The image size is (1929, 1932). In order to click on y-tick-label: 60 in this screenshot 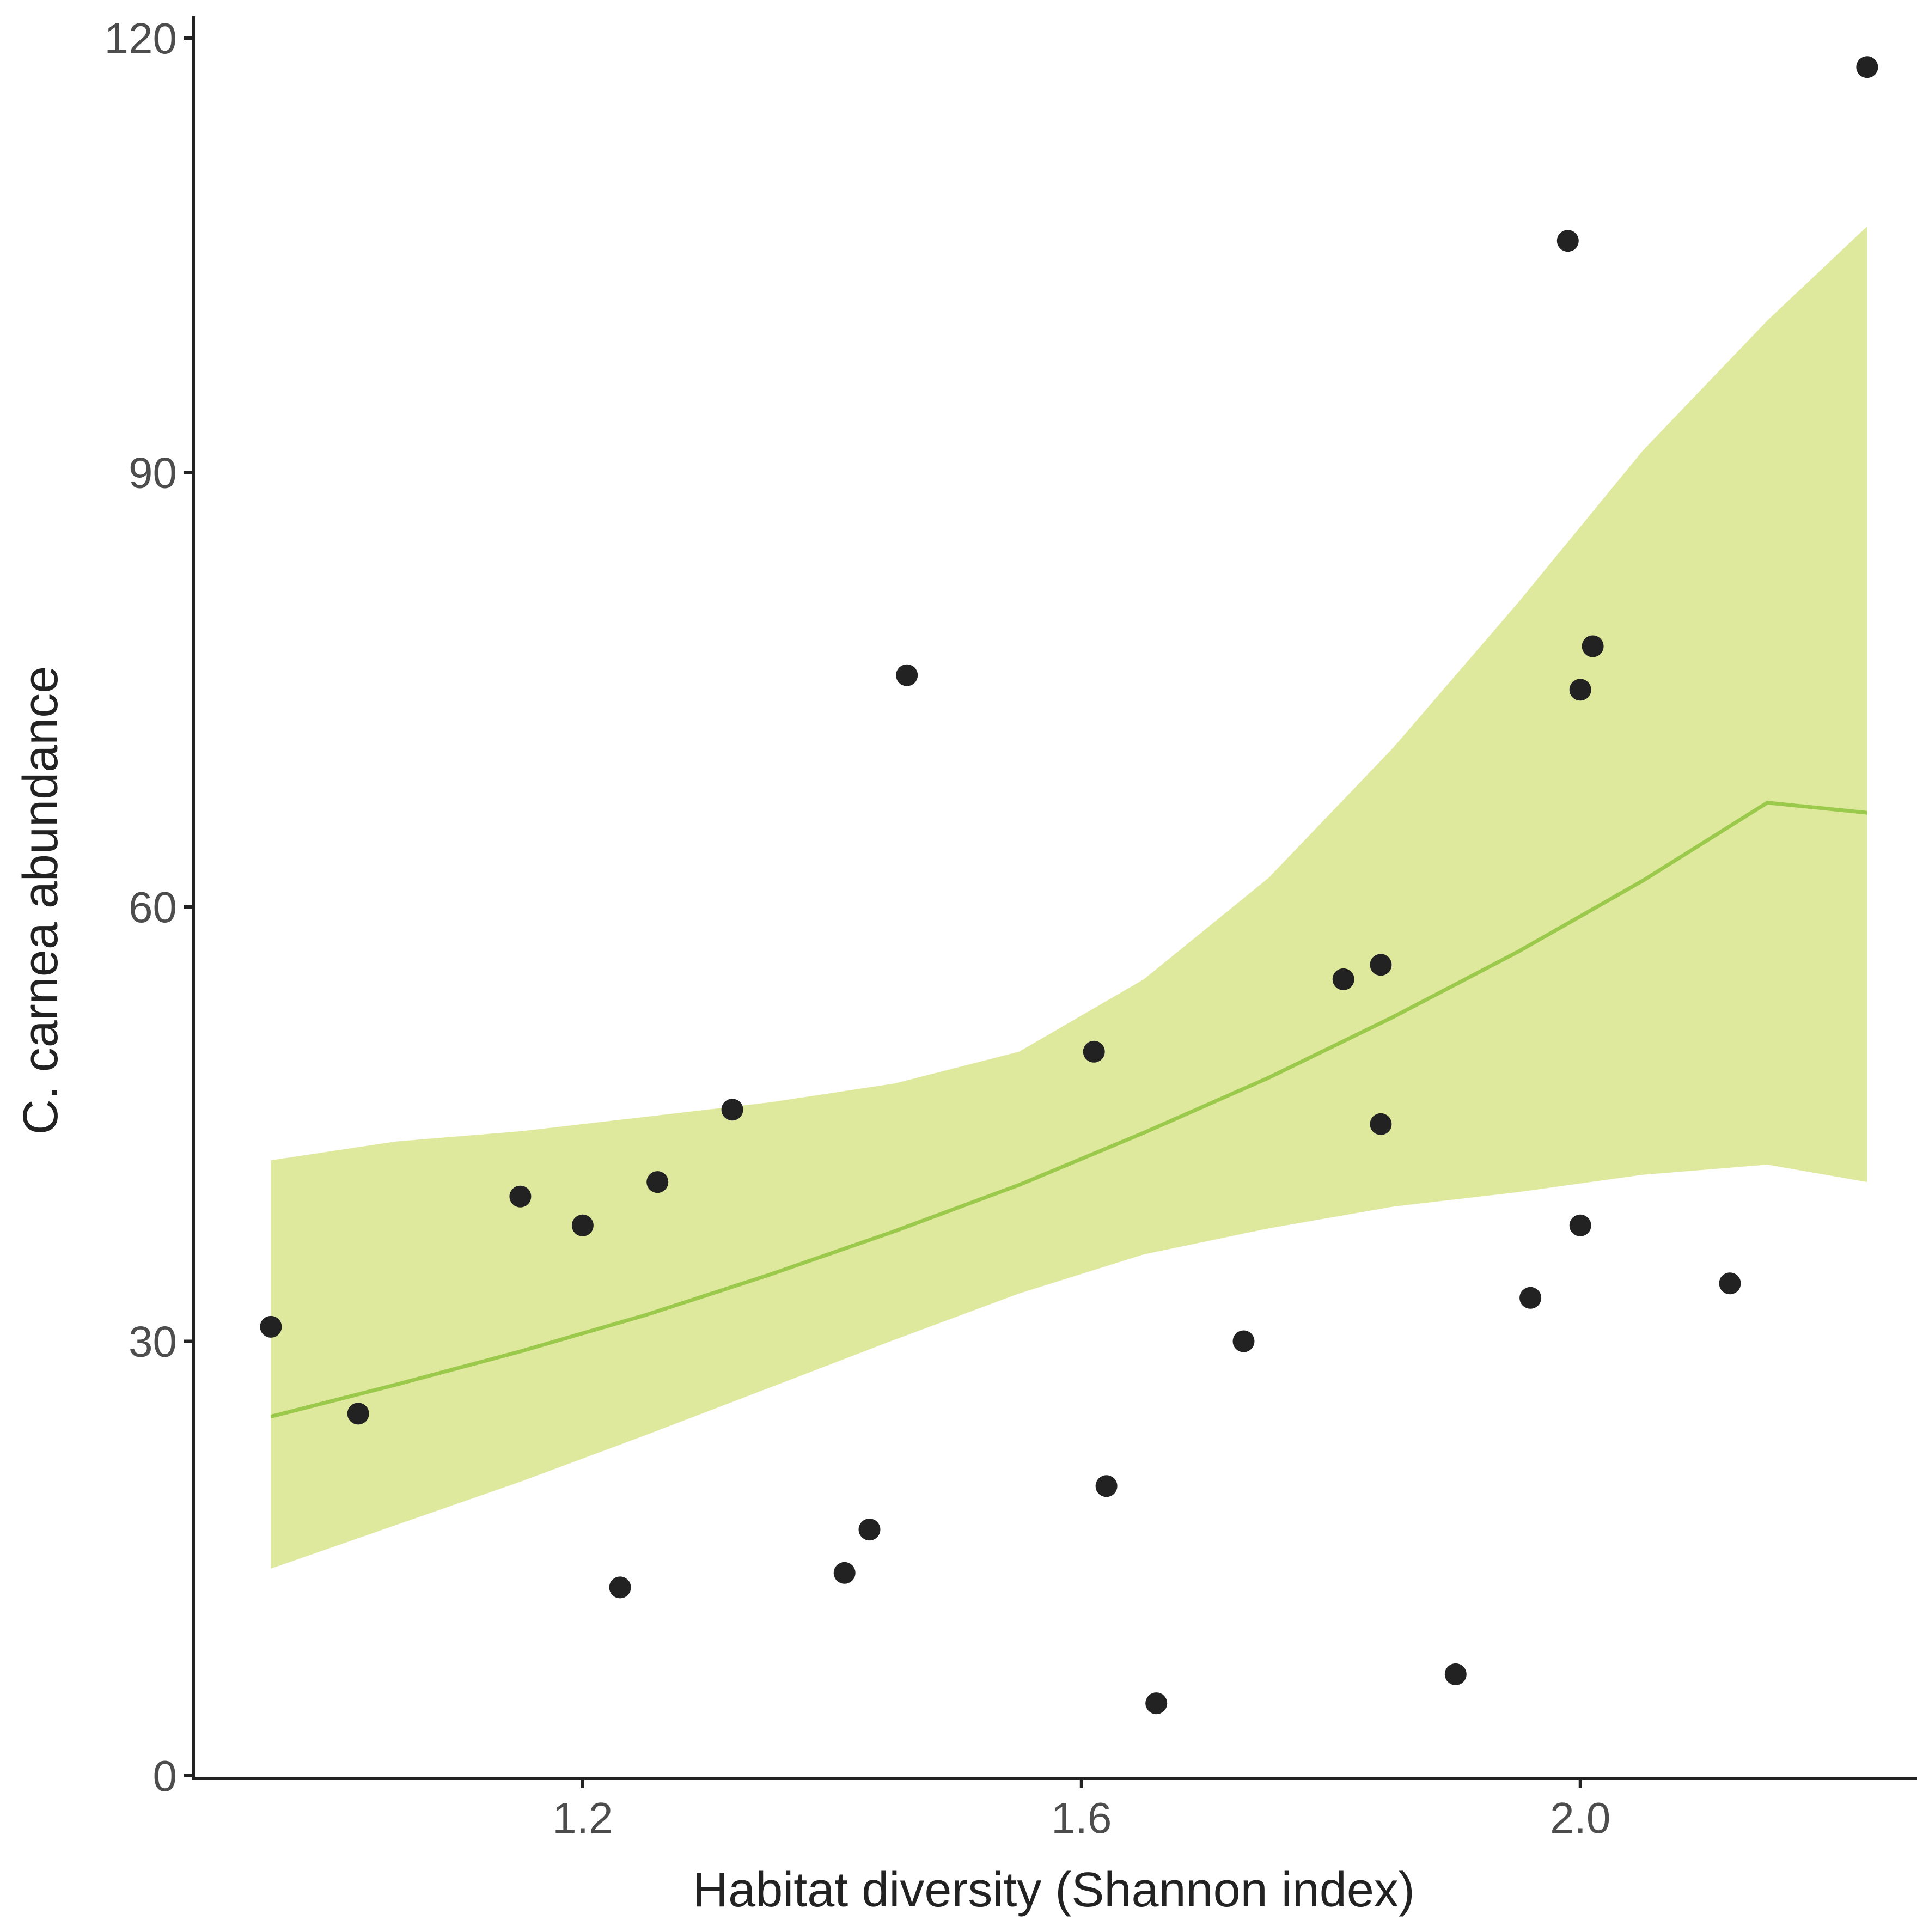, I will do `click(153, 907)`.